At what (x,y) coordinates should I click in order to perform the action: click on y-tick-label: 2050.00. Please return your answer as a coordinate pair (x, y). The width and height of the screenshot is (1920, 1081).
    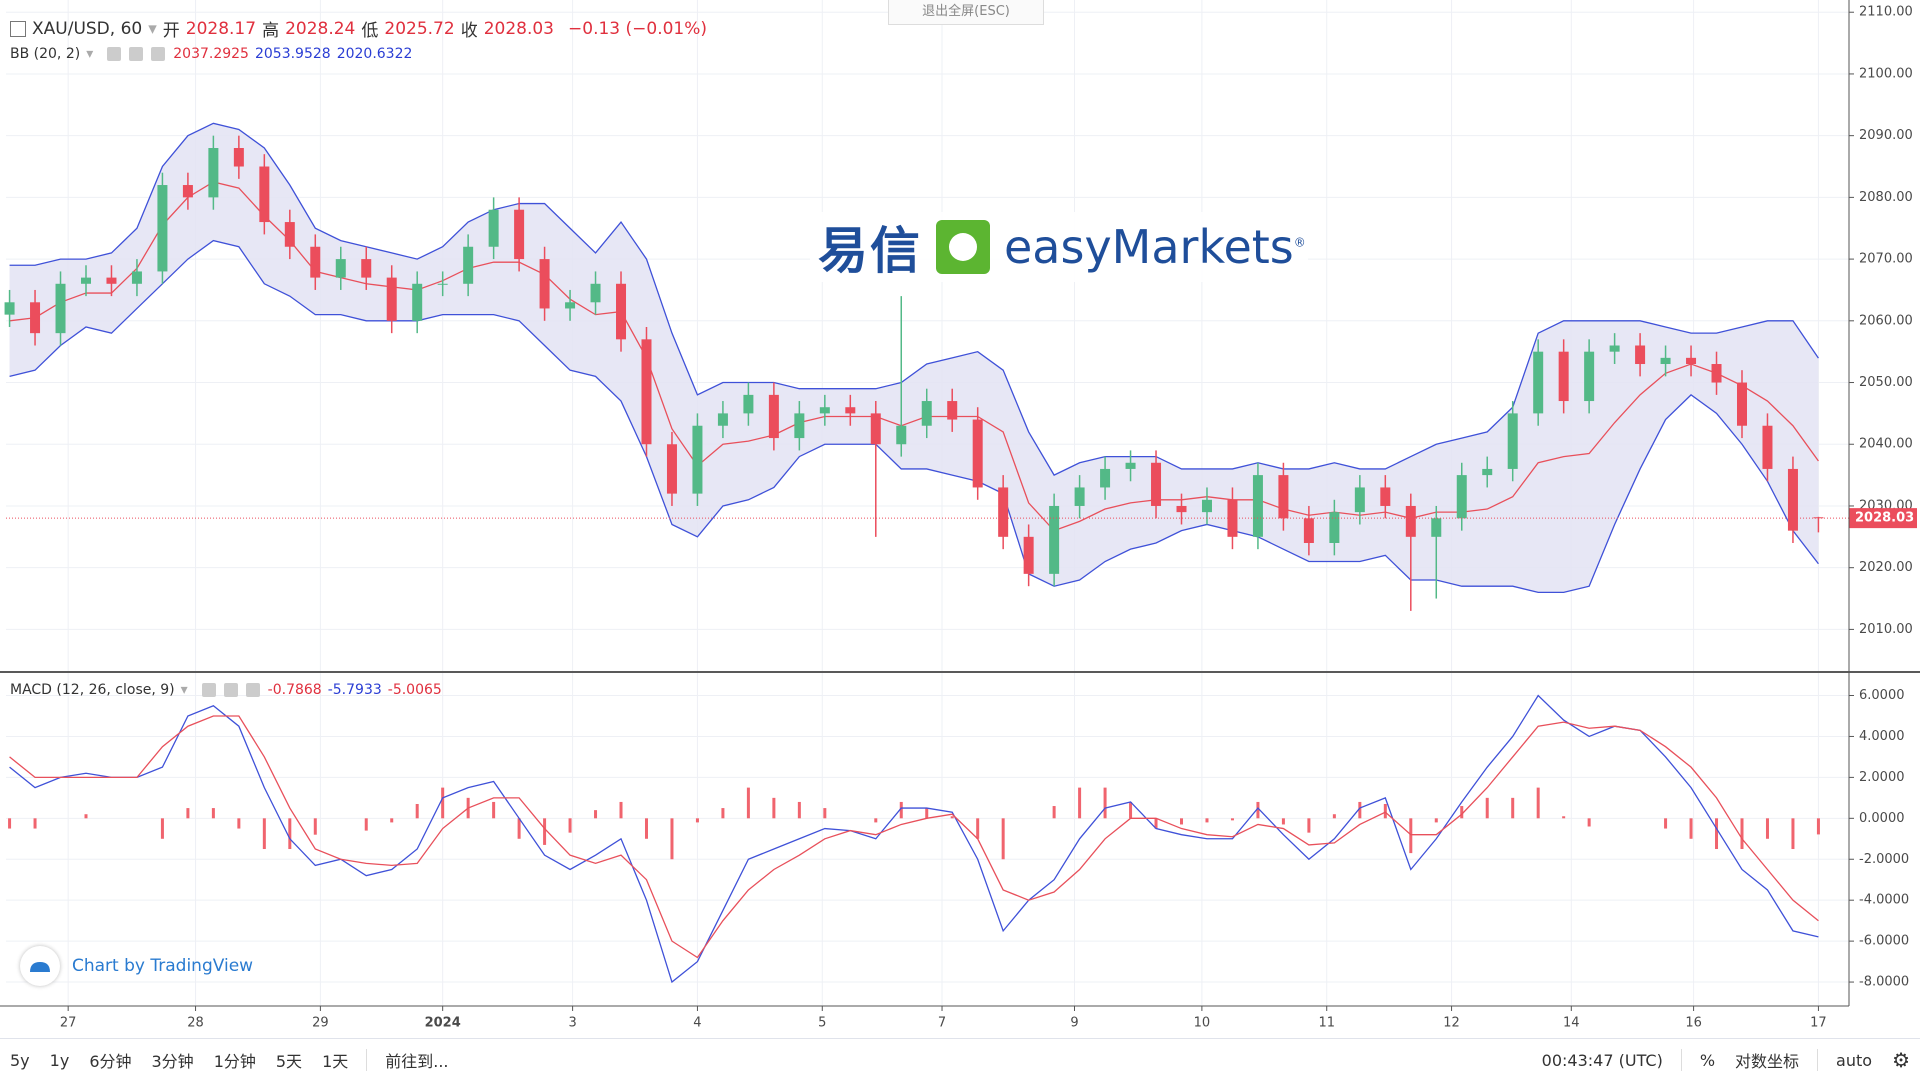
    Looking at the image, I should click on (1886, 382).